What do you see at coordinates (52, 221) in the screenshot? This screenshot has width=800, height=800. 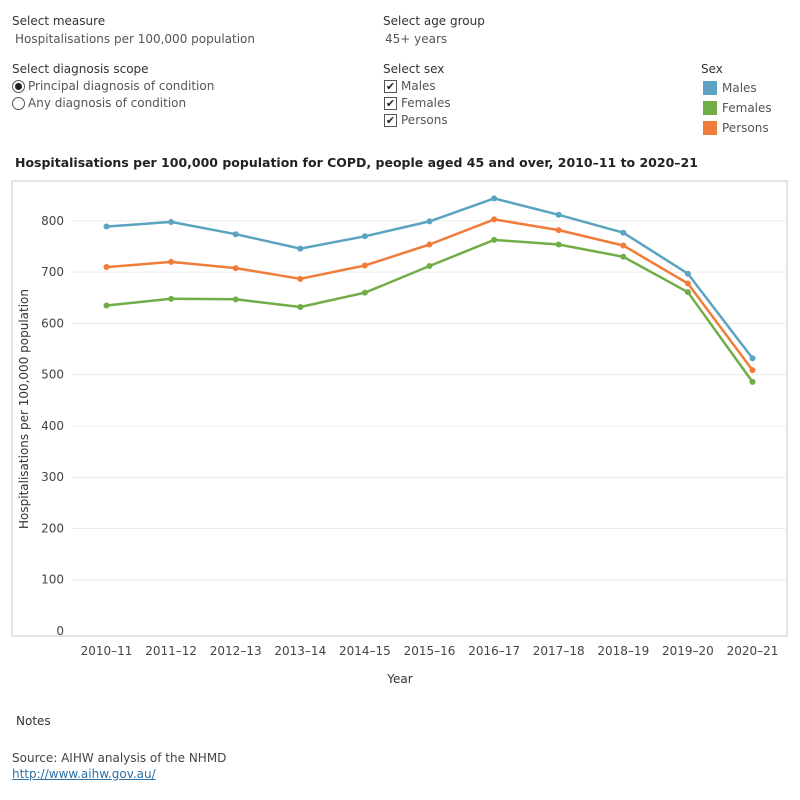 I see `y-tick-label: 800` at bounding box center [52, 221].